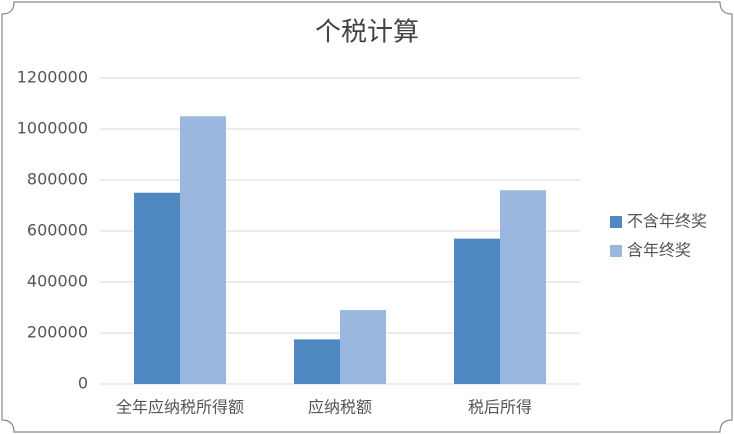  What do you see at coordinates (500, 407) in the screenshot?
I see `x-tick-label: 税后所得` at bounding box center [500, 407].